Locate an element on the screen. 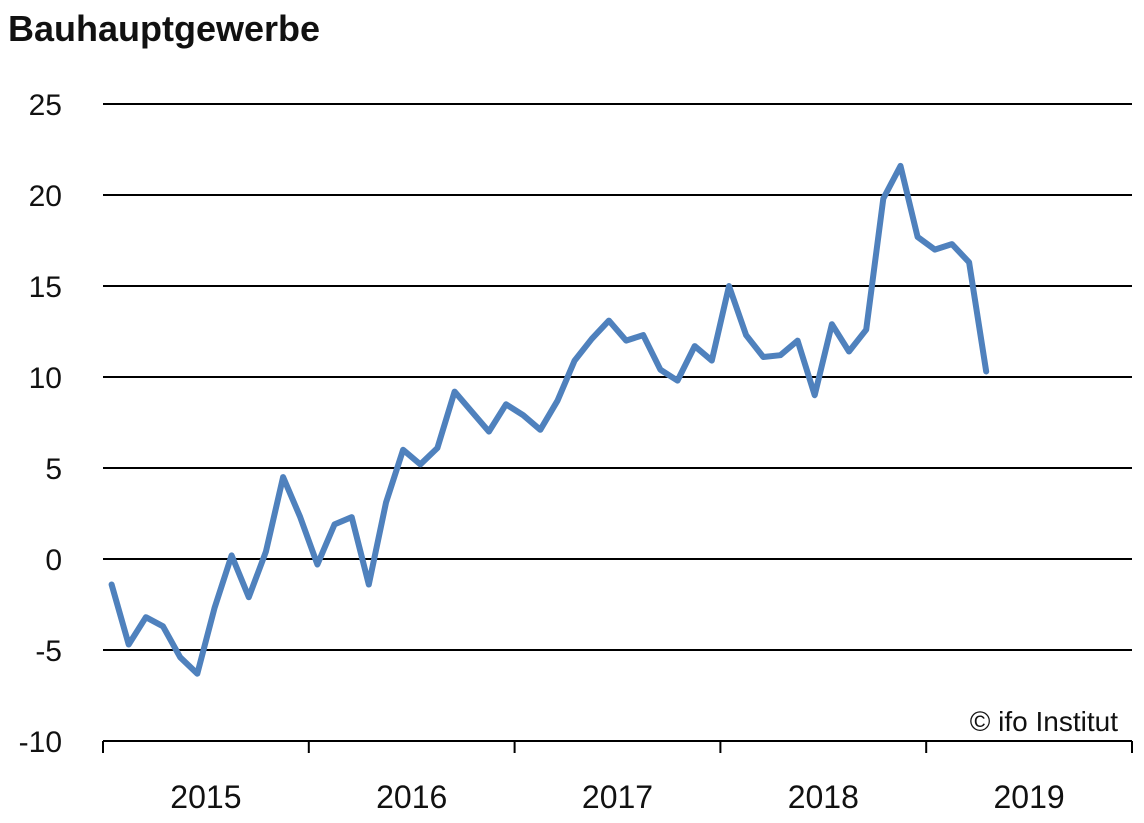  x-tick-label: 2018 is located at coordinates (823, 797).